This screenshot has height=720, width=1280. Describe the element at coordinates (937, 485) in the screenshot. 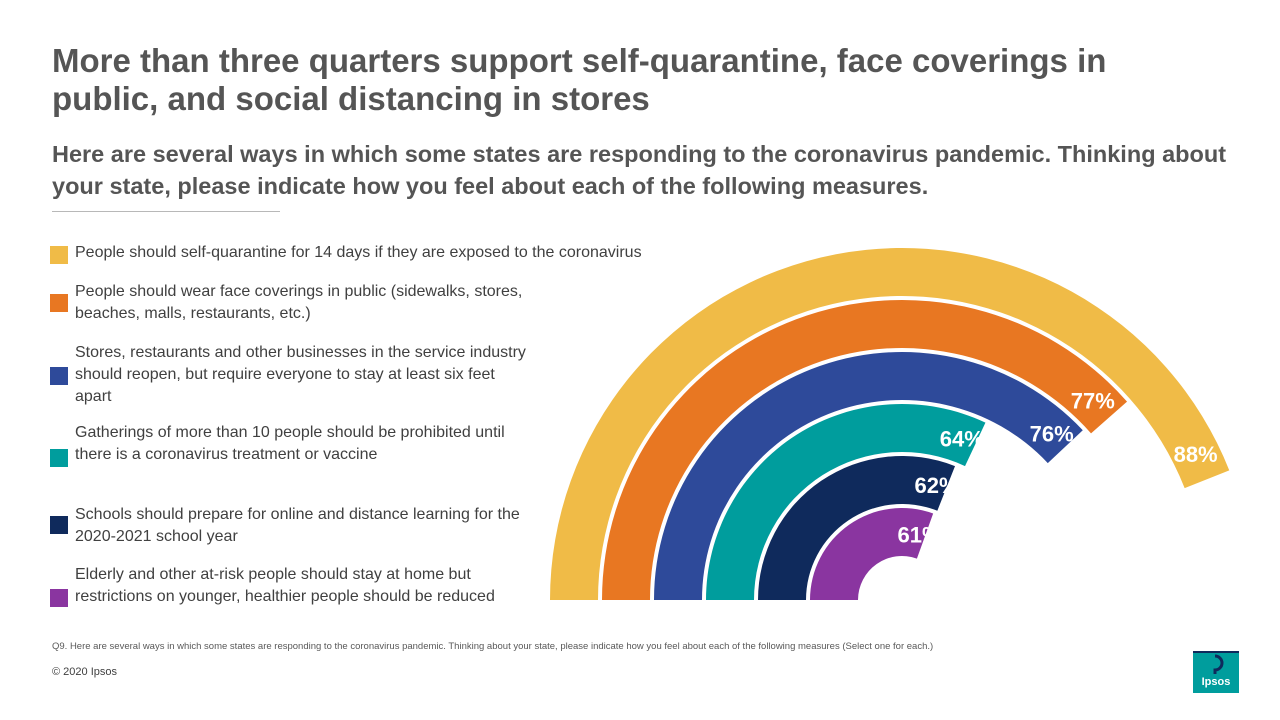

I see `value-label-schools: 62%` at that location.